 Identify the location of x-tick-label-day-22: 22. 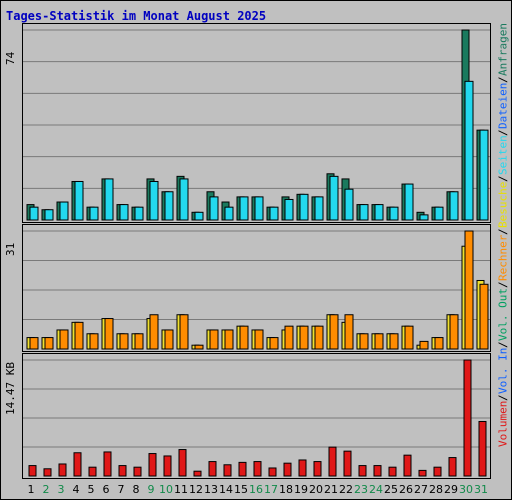
(346, 489).